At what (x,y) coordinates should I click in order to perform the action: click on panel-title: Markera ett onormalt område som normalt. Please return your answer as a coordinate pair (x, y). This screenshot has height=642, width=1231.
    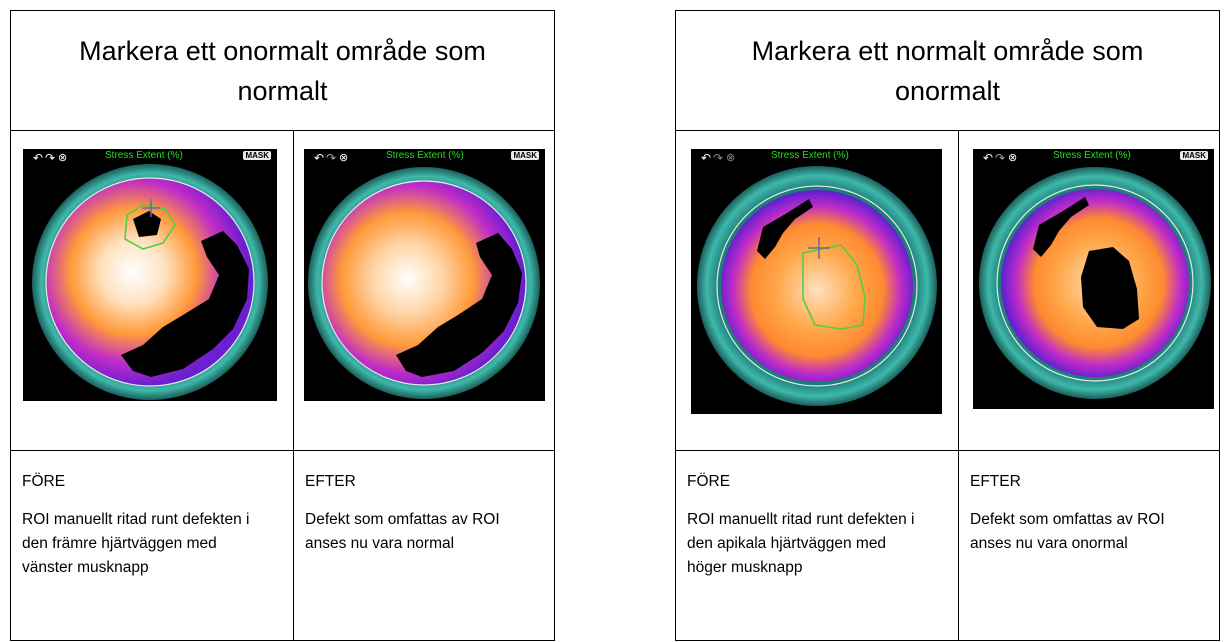
    Looking at the image, I should click on (282, 71).